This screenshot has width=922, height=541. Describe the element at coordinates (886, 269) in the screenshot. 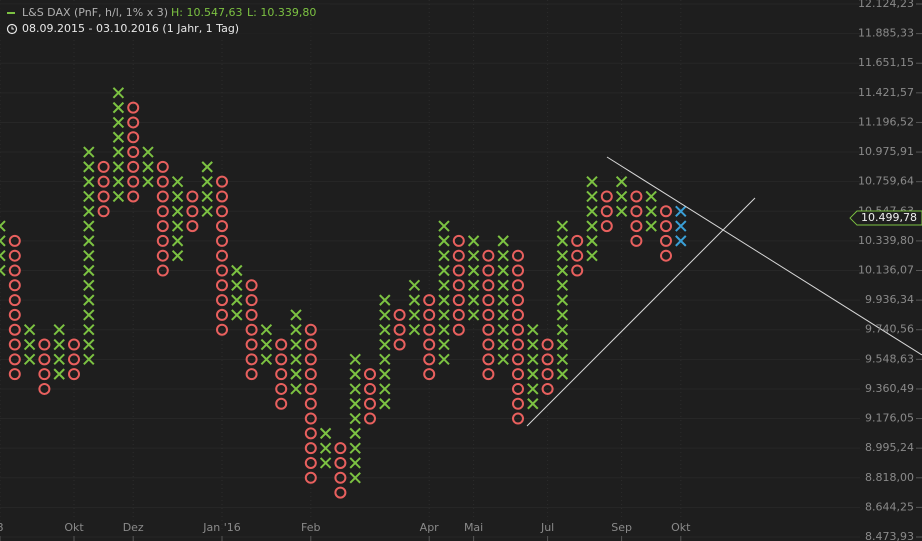

I see `y-tick-label: 10.136,07` at that location.